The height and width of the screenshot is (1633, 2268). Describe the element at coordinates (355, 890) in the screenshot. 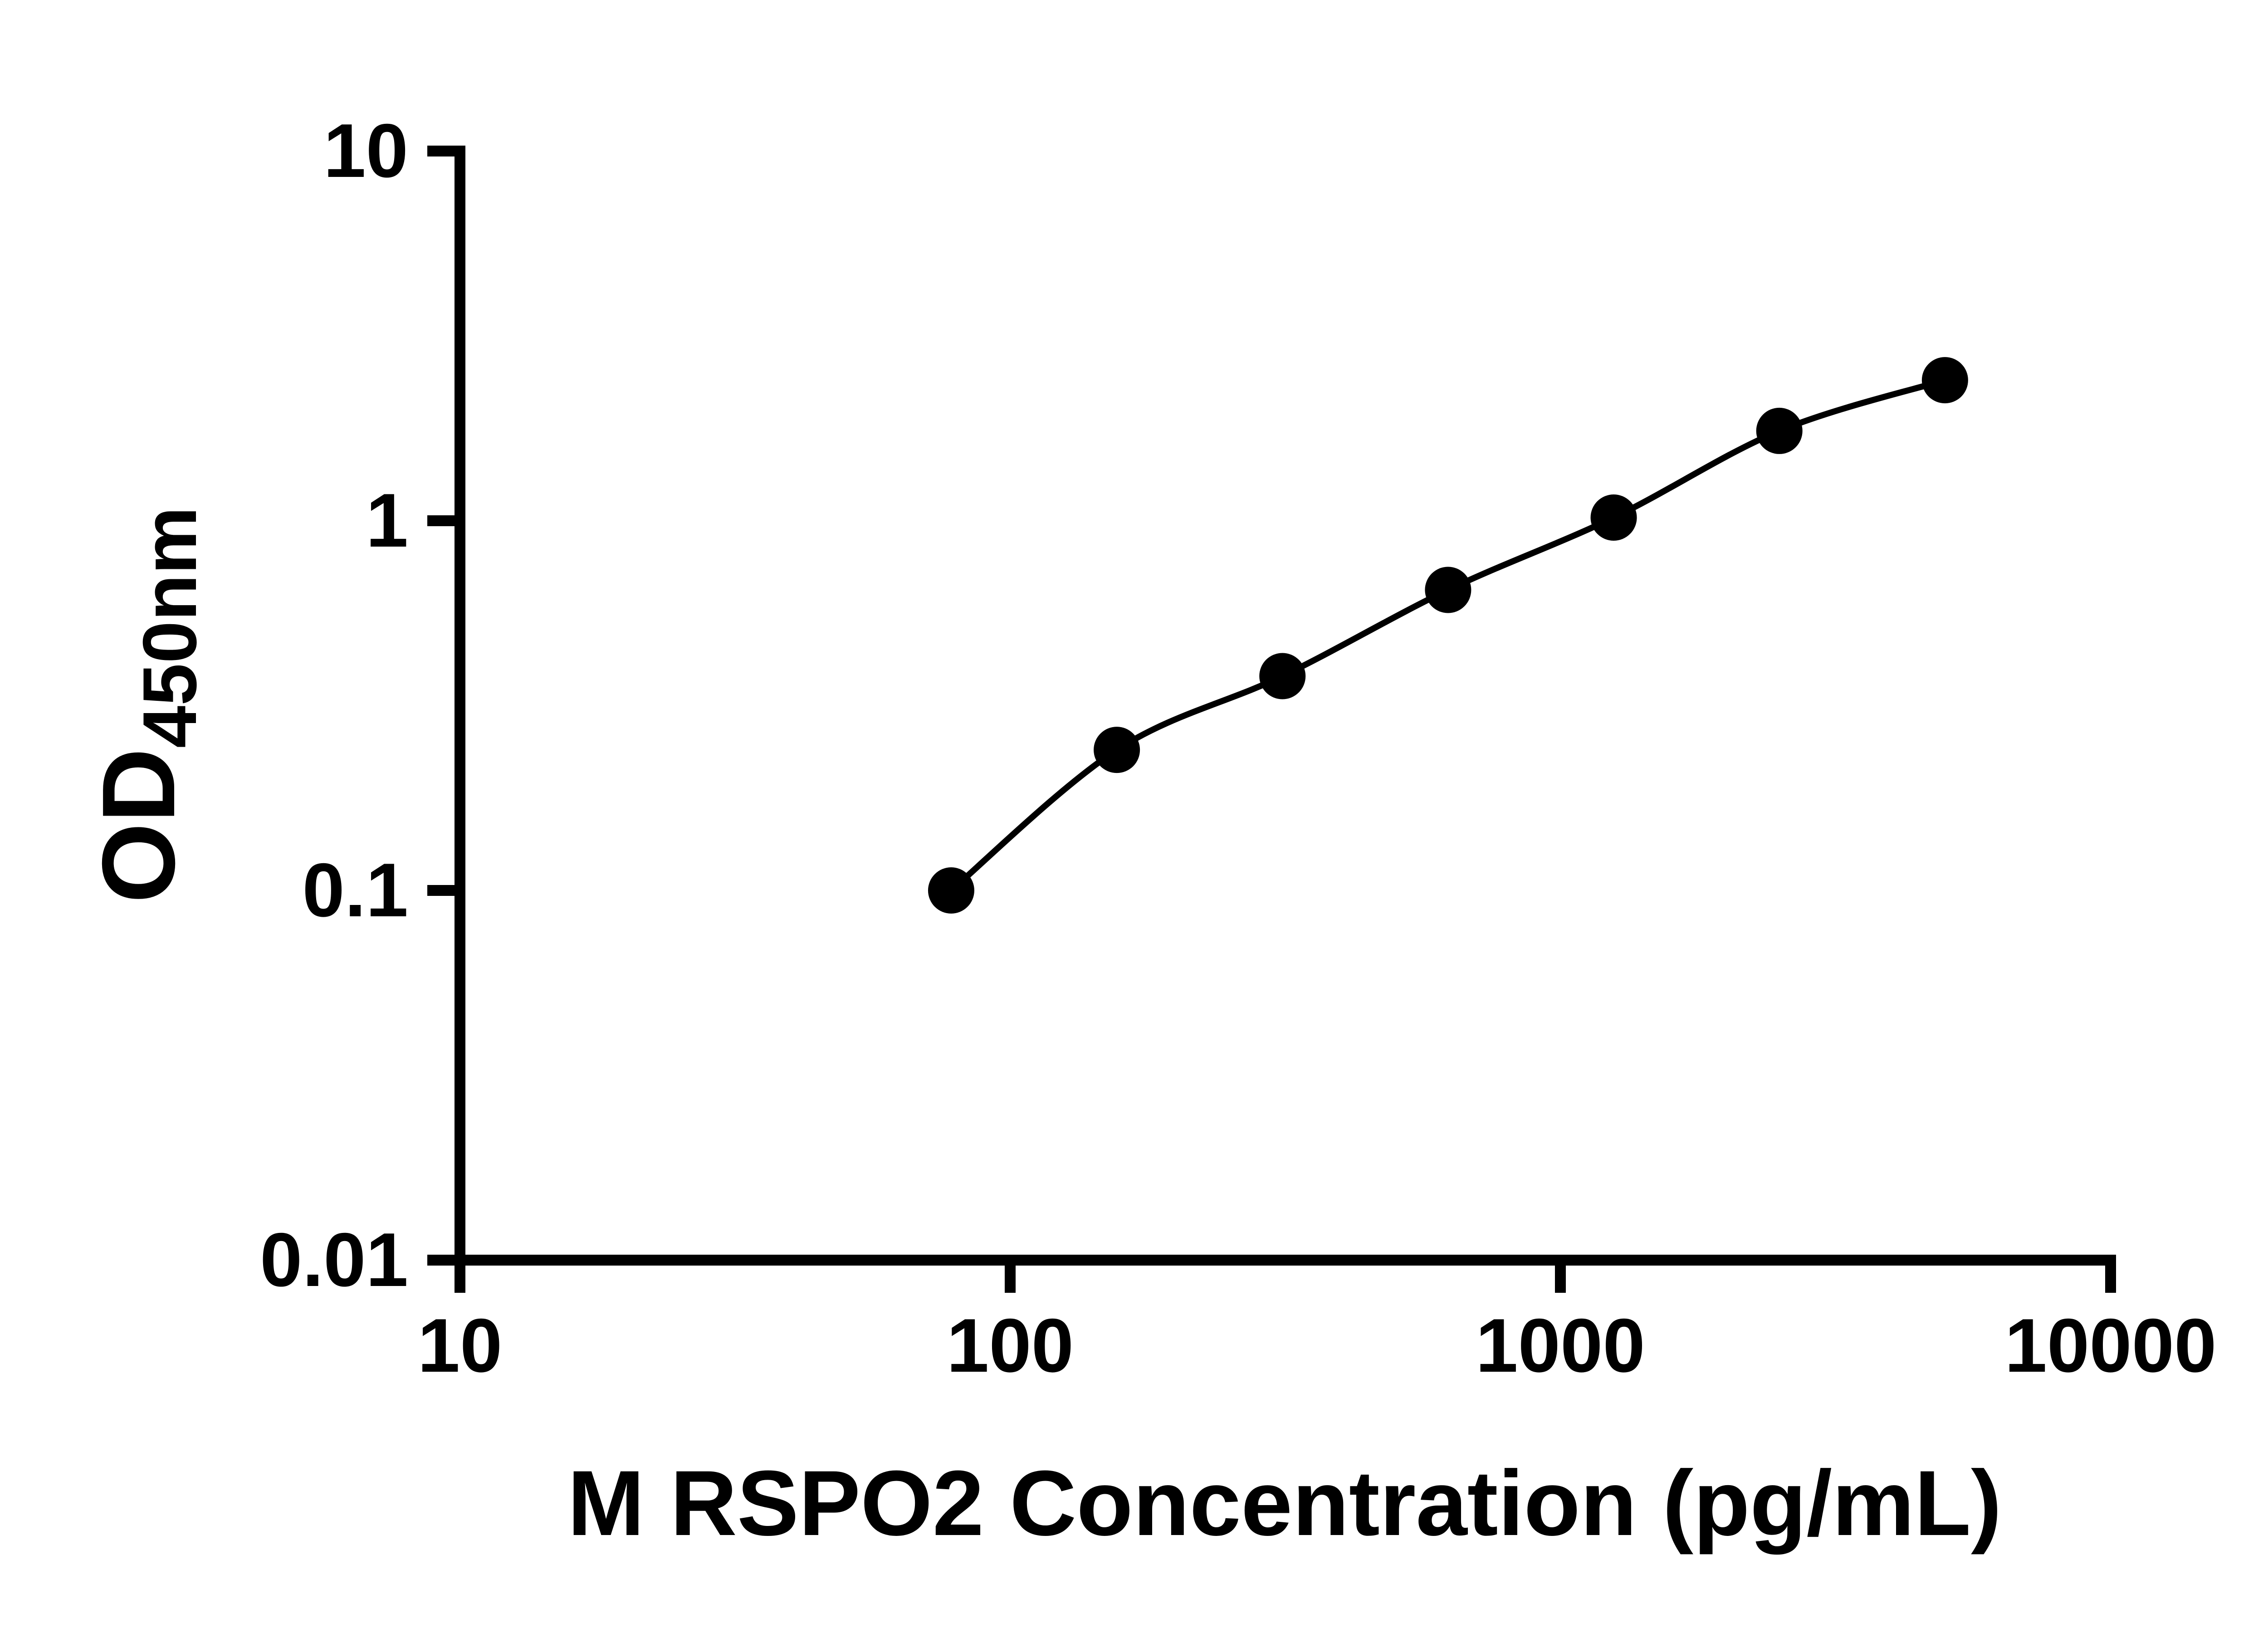

I see `y-tick-label: 0.1` at that location.